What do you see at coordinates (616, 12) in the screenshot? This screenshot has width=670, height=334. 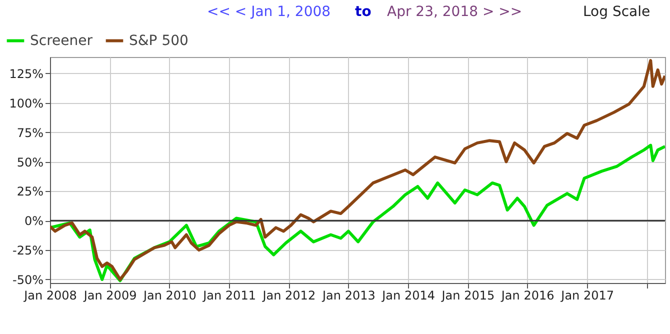 I see `text: Log Scale` at bounding box center [616, 12].